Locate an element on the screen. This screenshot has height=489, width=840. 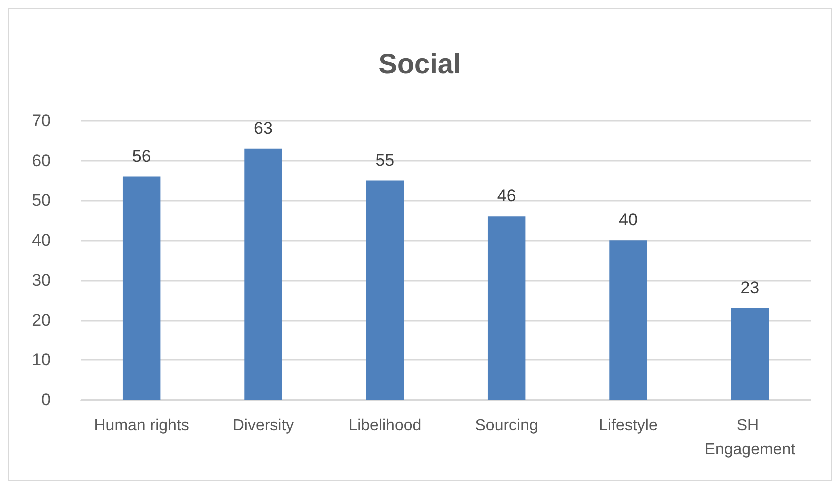
x-tick-label: Human rights is located at coordinates (142, 426).